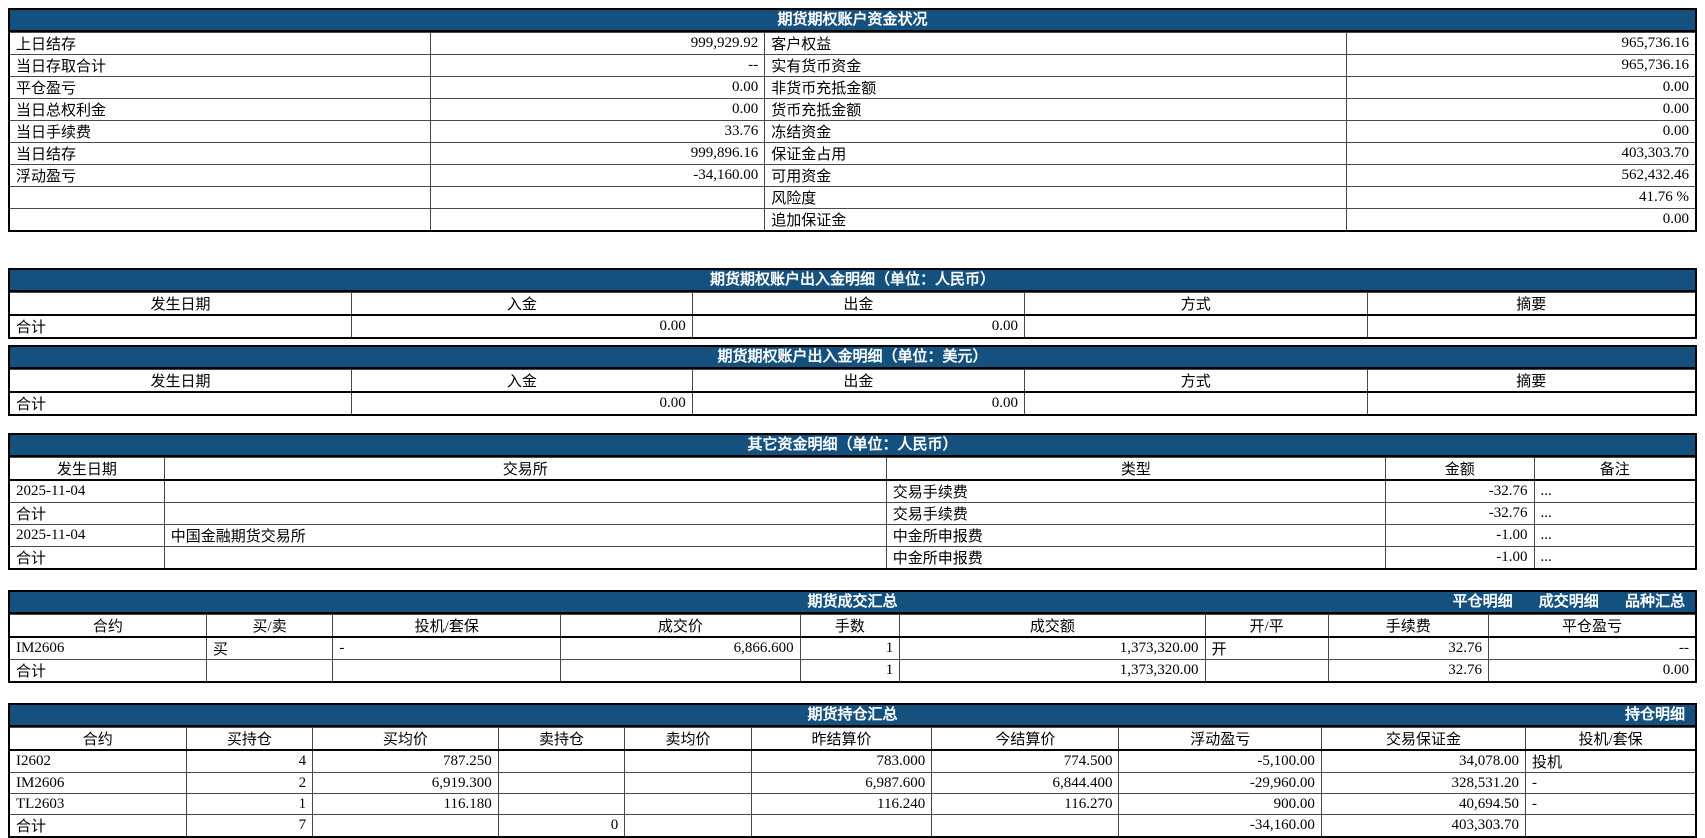  Describe the element at coordinates (521, 304) in the screenshot. I see `column-header: 入金` at that location.